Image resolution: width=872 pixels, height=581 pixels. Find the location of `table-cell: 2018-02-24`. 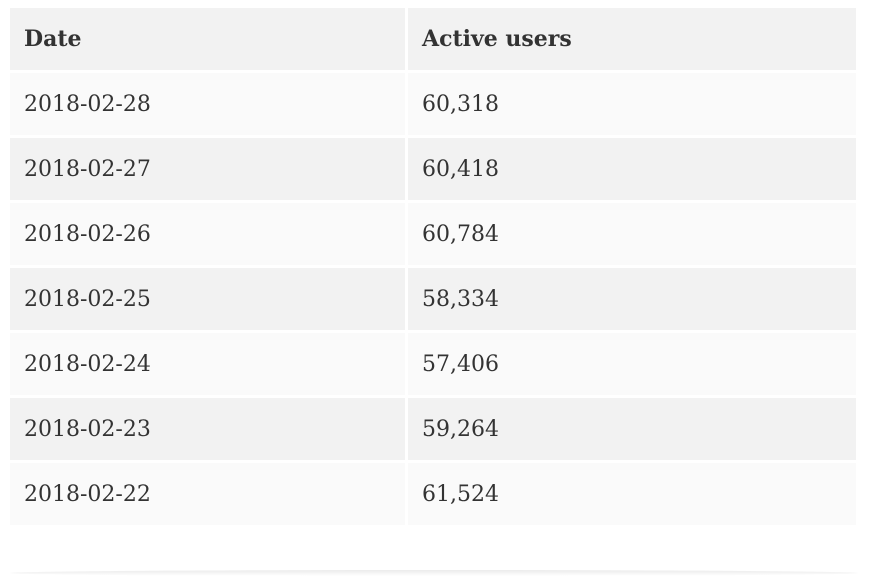

table-cell: 2018-02-24 is located at coordinates (207, 364).